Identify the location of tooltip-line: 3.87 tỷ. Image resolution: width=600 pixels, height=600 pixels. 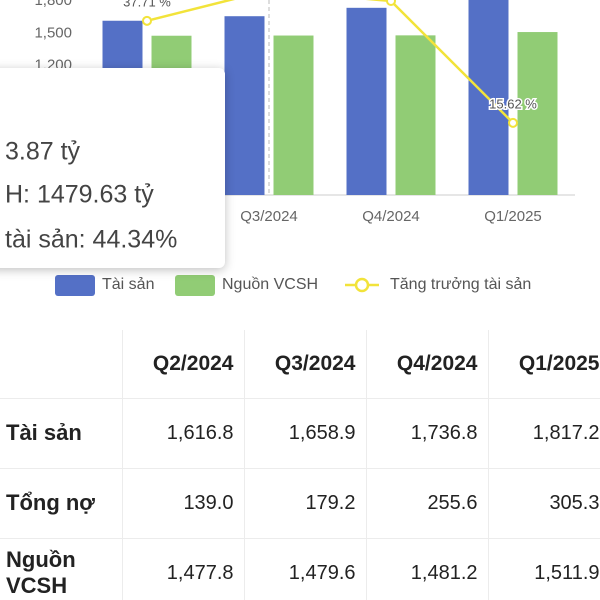
(43, 151).